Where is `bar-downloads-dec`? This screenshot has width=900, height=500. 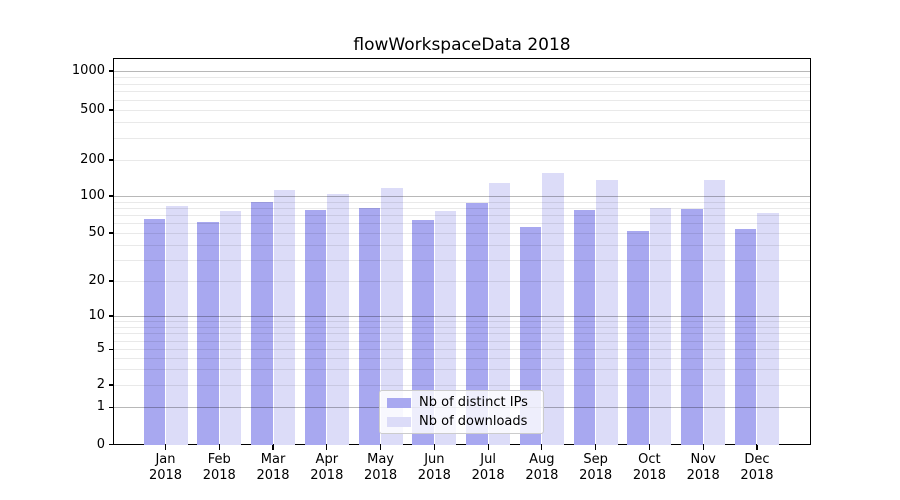
bar-downloads-dec is located at coordinates (768, 328).